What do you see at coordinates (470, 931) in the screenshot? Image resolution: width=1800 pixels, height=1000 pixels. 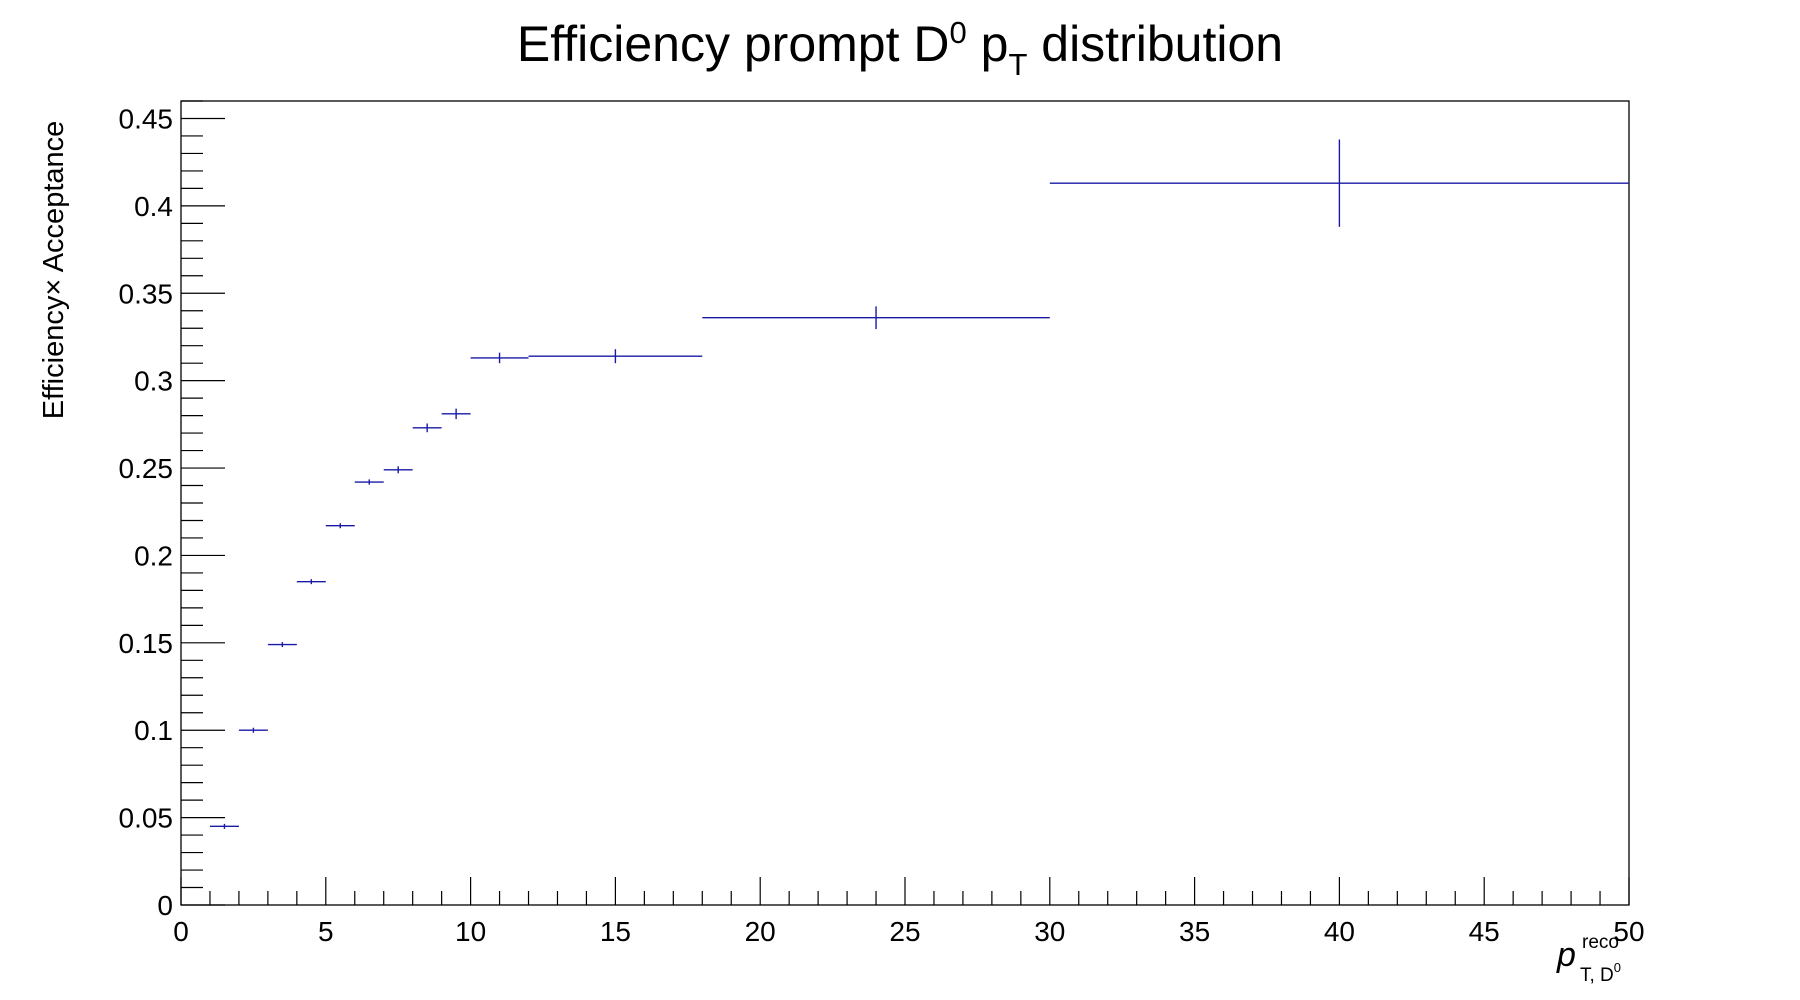 I see `x-tick-label: 10` at bounding box center [470, 931].